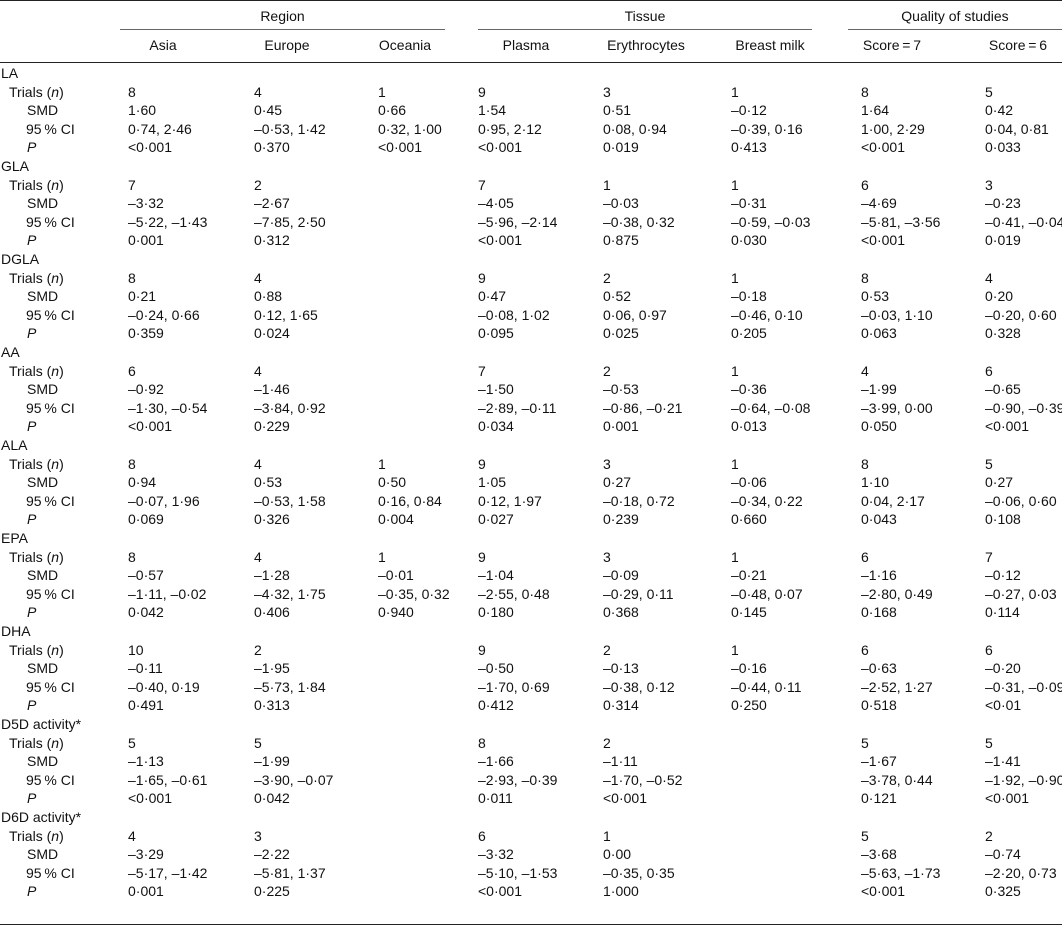  I want to click on header-rule, so click(531, 62).